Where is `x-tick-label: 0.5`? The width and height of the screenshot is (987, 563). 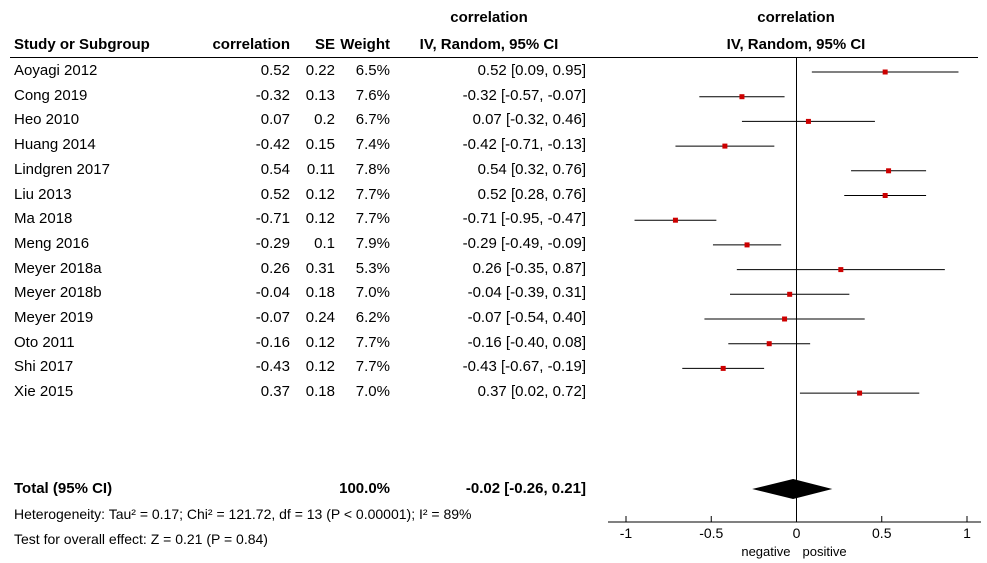
x-tick-label: 0.5 is located at coordinates (882, 533).